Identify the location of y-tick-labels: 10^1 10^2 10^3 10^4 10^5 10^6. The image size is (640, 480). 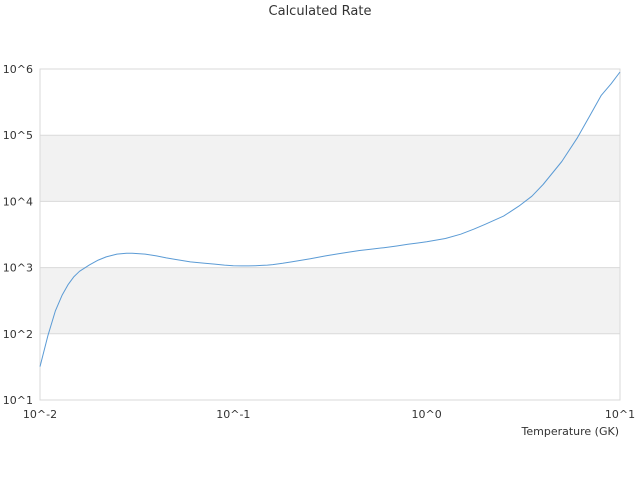
(18, 235).